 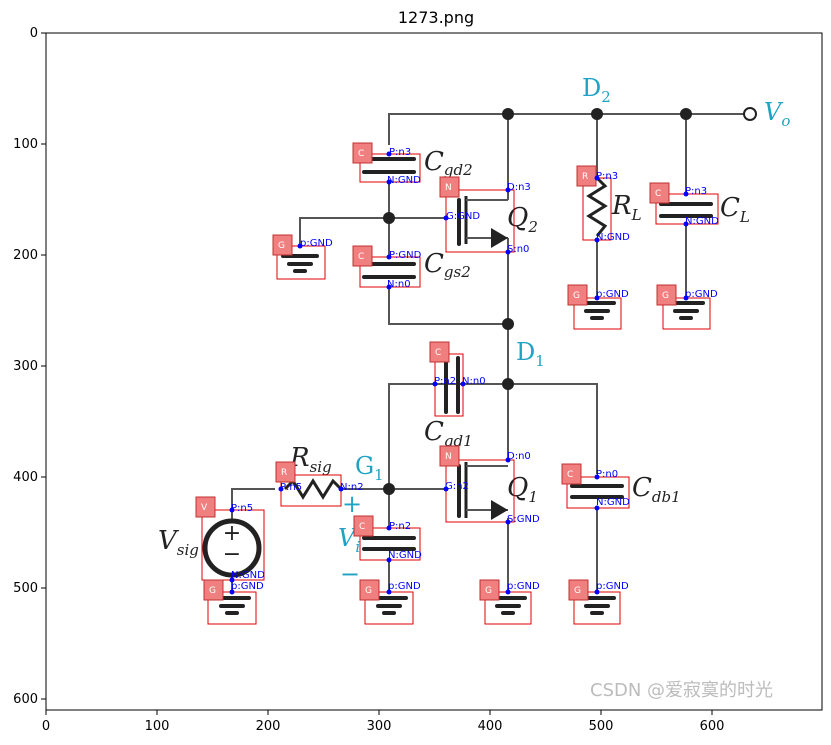 What do you see at coordinates (735, 209) in the screenshot?
I see `cl-label: CL` at bounding box center [735, 209].